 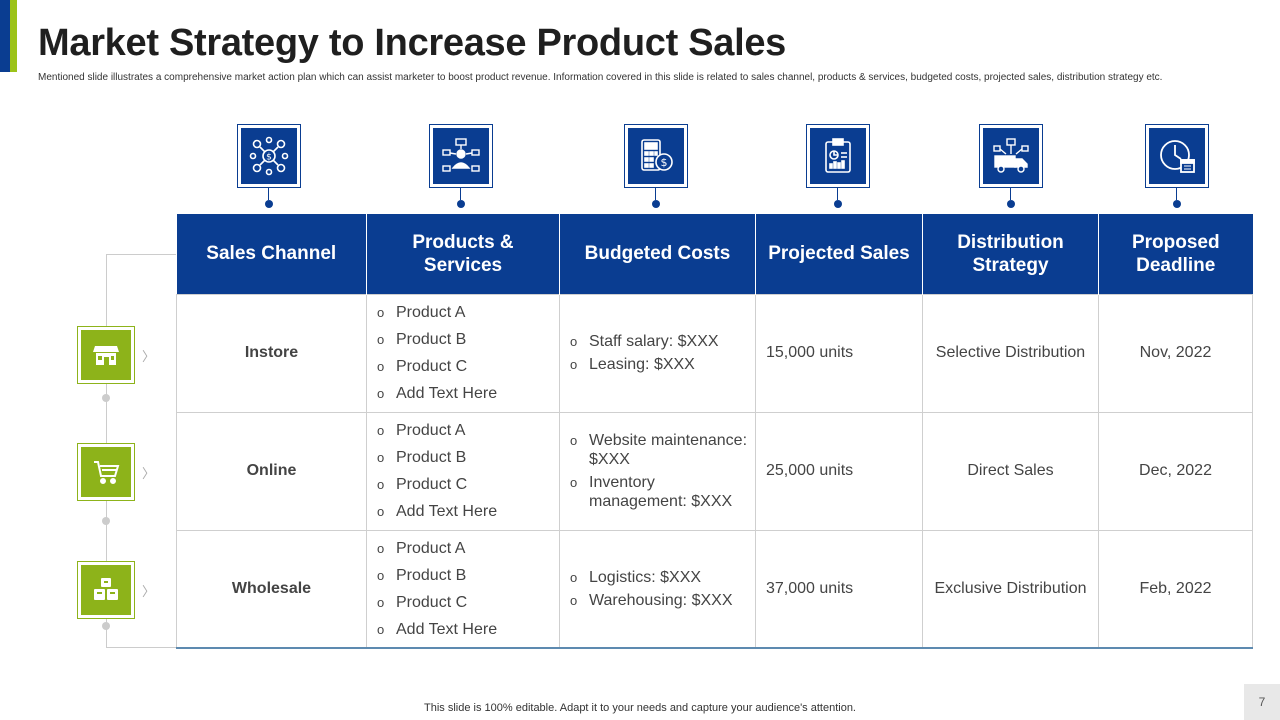 I want to click on cell-distribution: Exclusive Distribution, so click(x=1010, y=589).